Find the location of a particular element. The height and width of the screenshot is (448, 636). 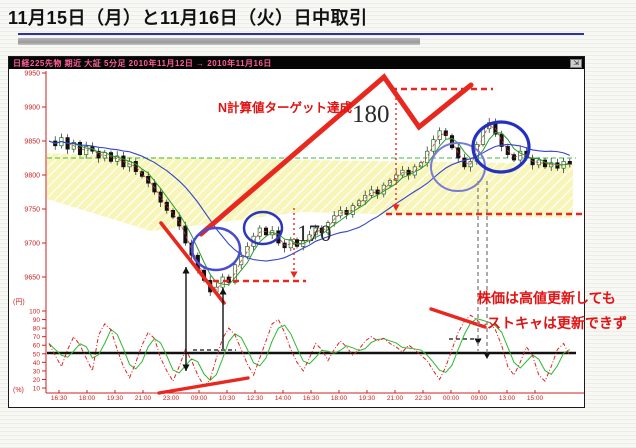

svg-text: 9750 is located at coordinates (32, 210).